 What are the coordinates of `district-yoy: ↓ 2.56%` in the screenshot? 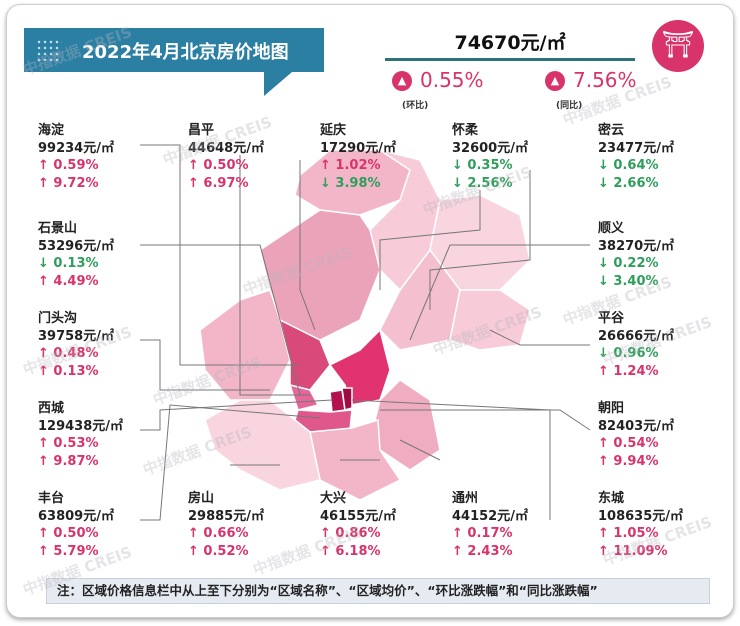 It's located at (482, 183).